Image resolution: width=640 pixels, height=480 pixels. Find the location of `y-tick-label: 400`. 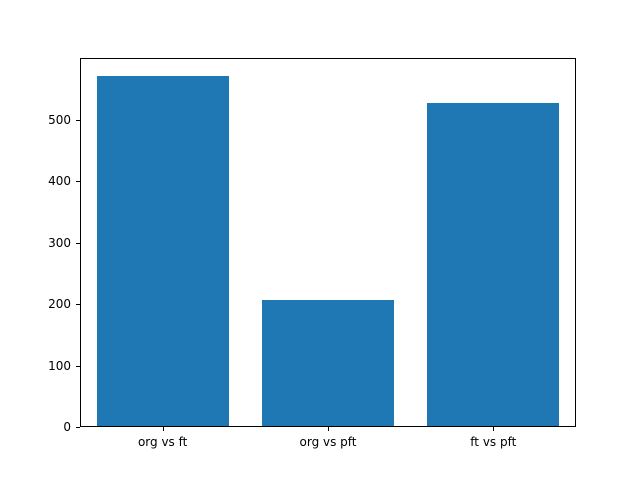

y-tick-label: 400 is located at coordinates (59, 181).